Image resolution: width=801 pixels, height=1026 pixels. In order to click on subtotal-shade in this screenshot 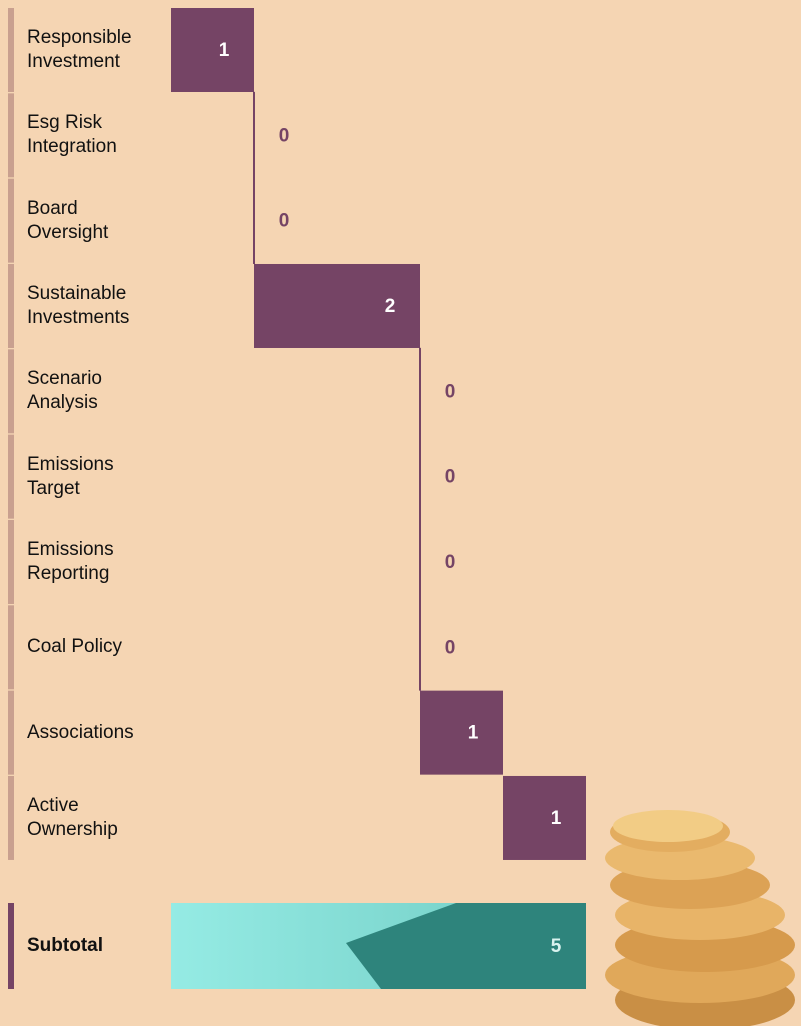, I will do `click(466, 946)`.